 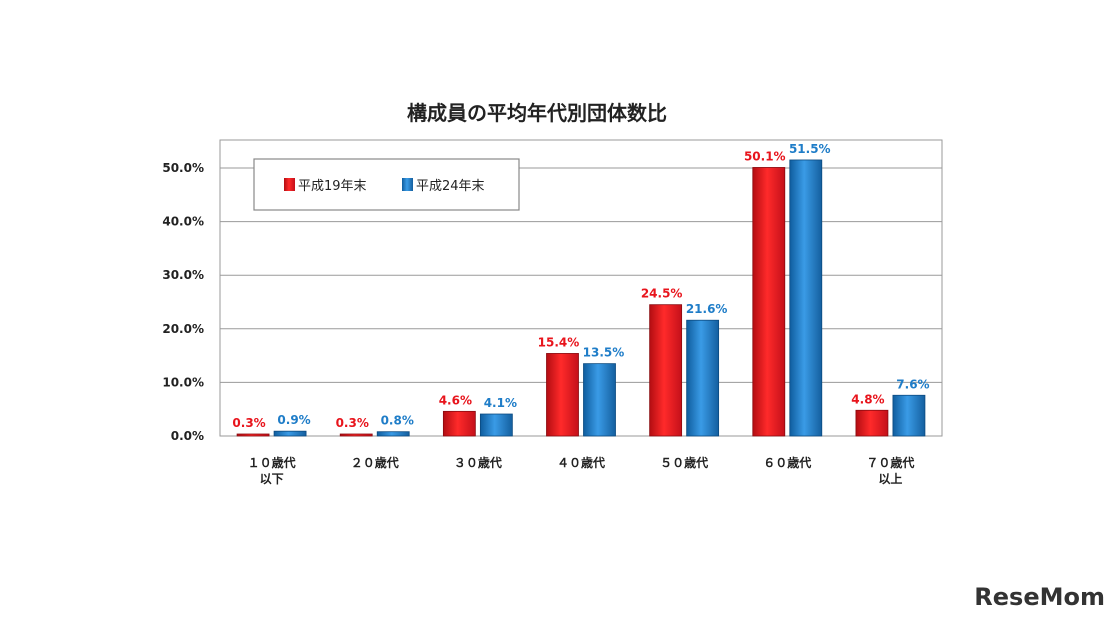 What do you see at coordinates (662, 294) in the screenshot?
I see `data-label-series1: 24.5%` at bounding box center [662, 294].